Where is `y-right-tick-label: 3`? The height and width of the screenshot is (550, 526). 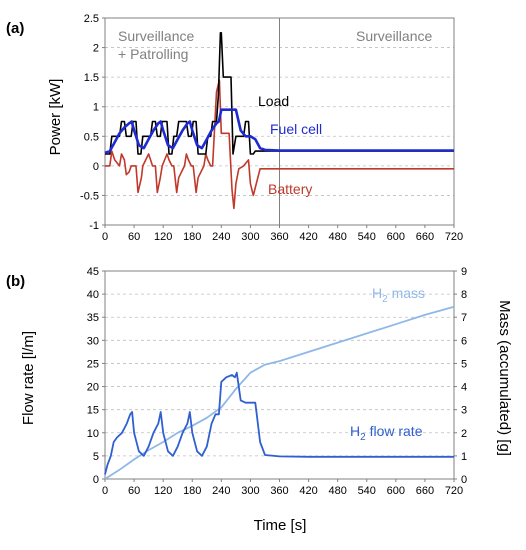
y-right-tick-label: 3 is located at coordinates (464, 411).